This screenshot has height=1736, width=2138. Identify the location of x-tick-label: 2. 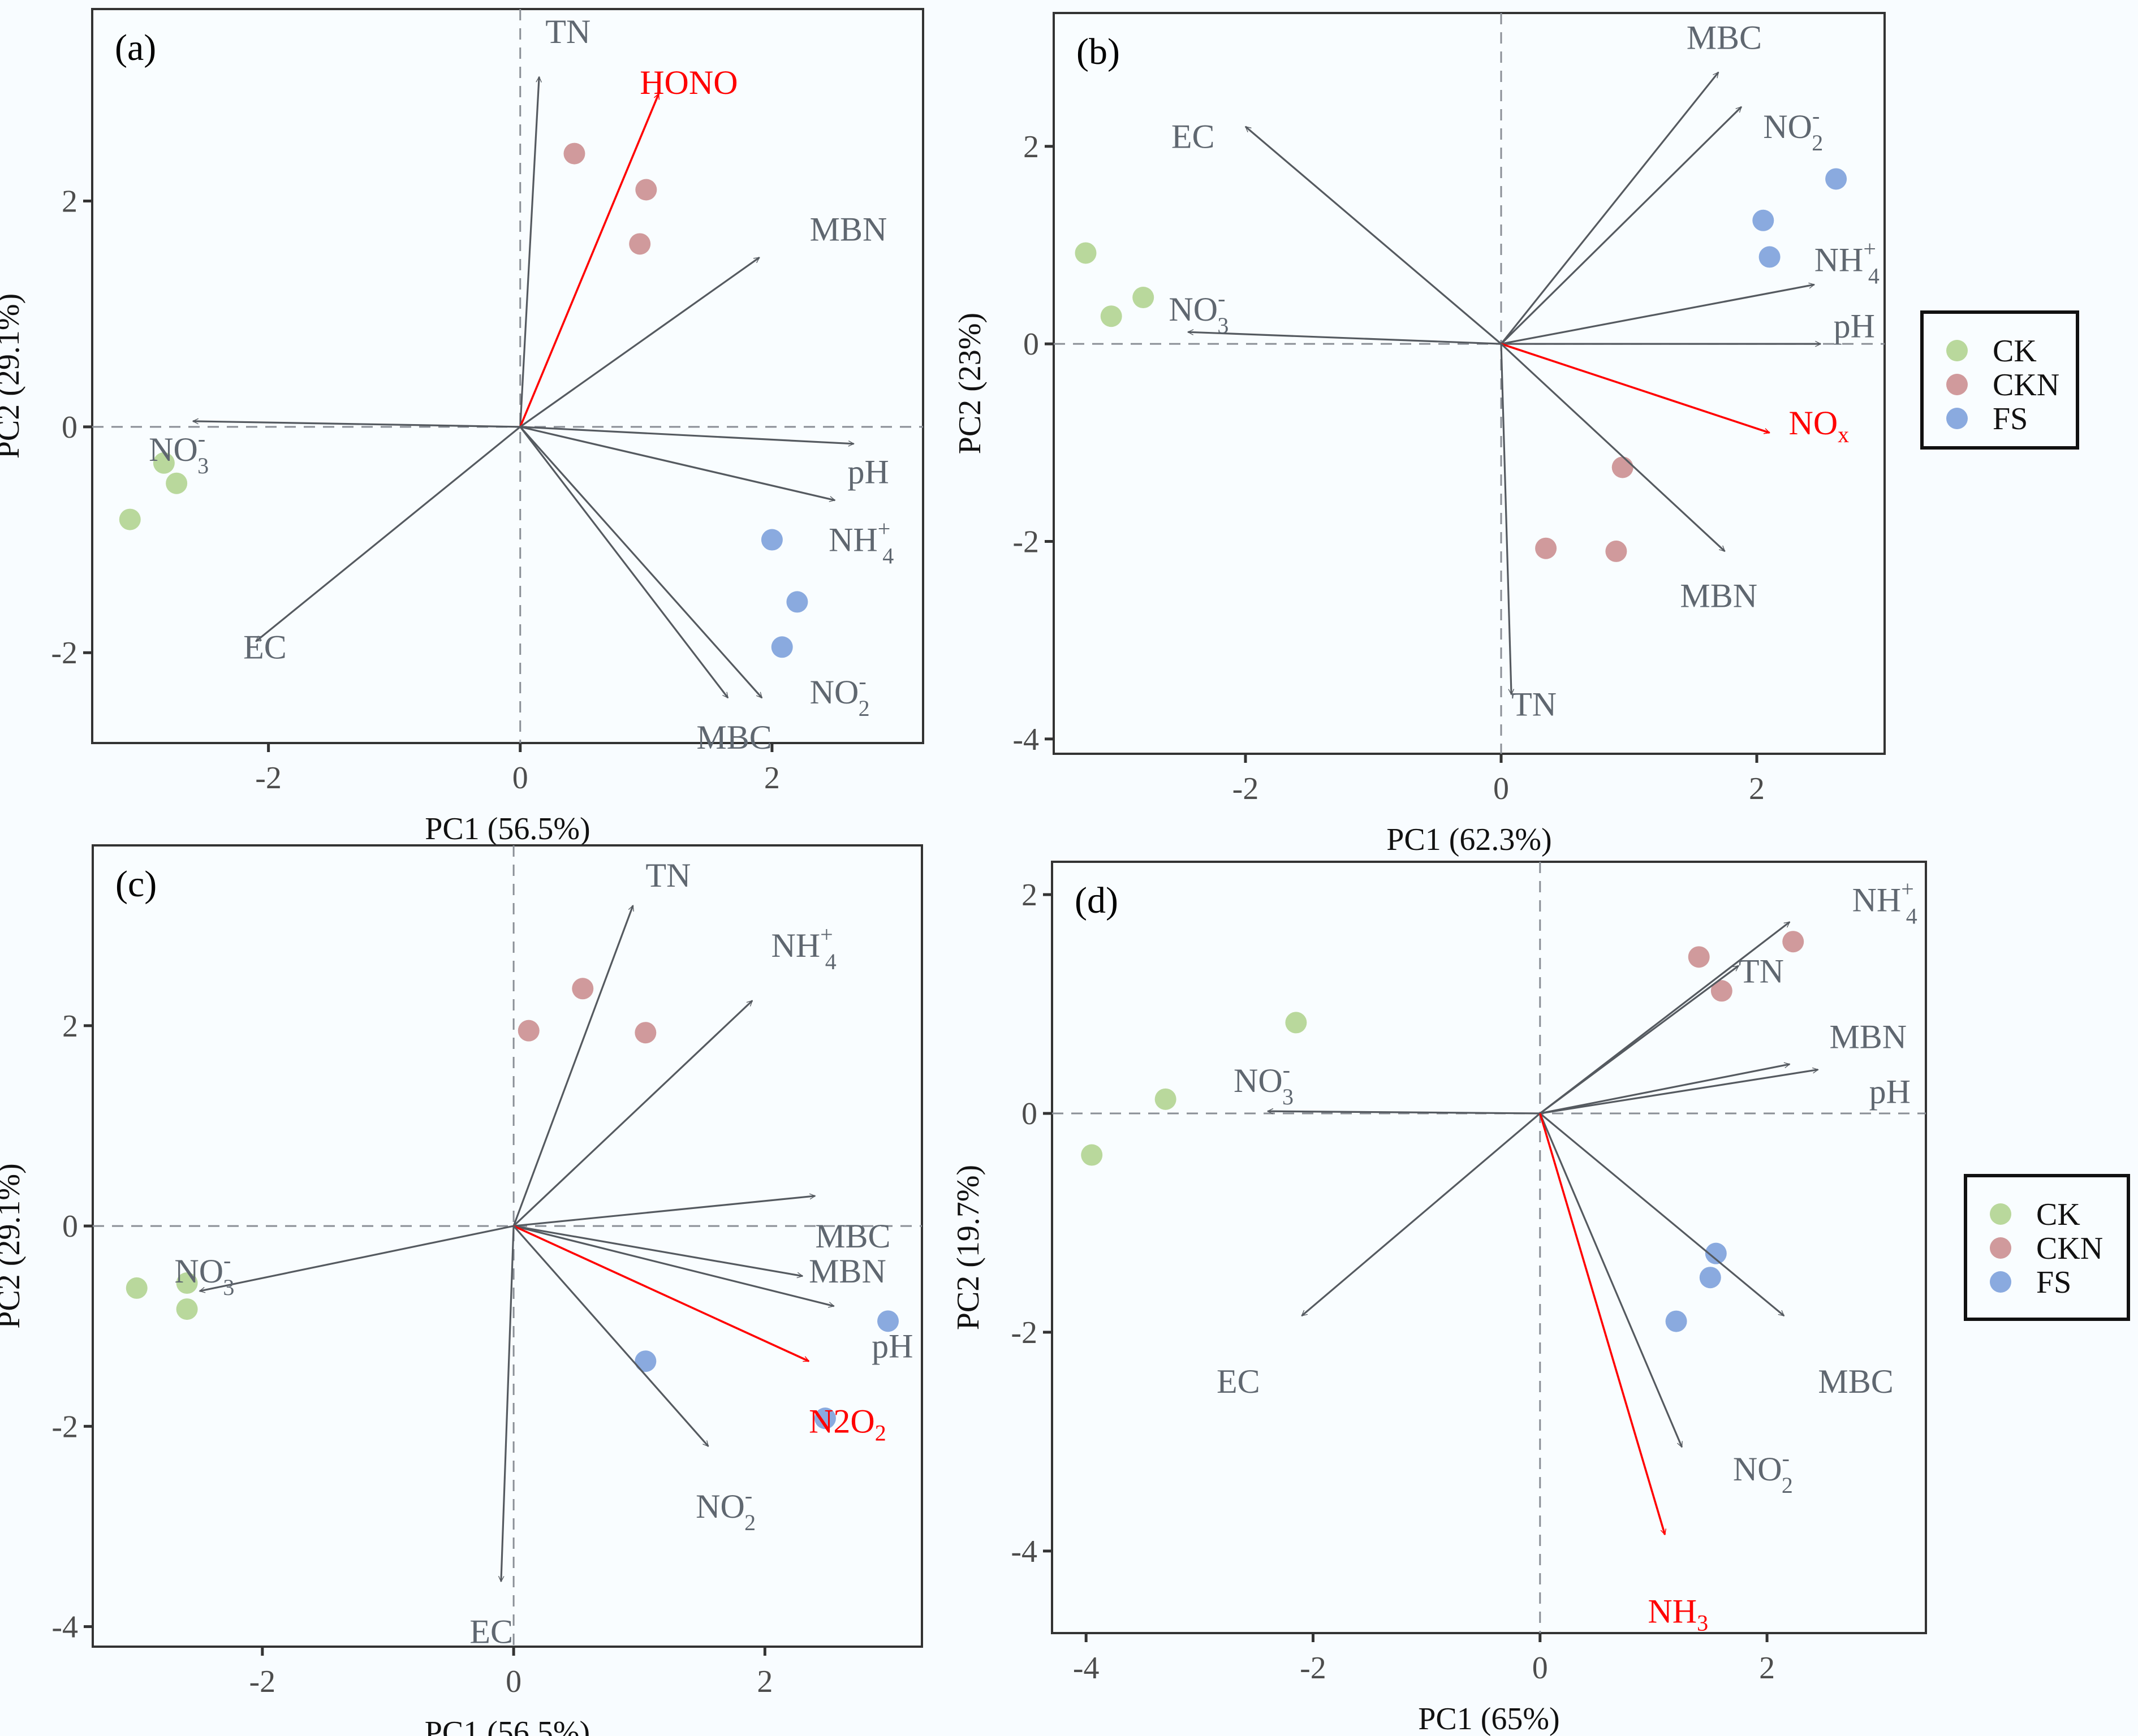
(772, 778).